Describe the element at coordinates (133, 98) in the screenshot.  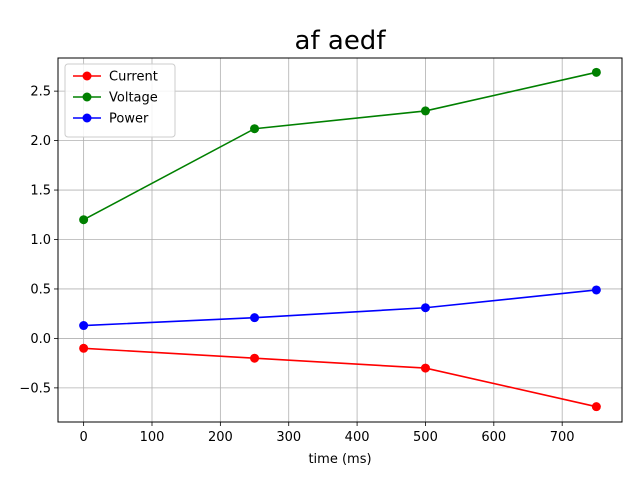
I see `legend-label-voltage: Voltage` at that location.